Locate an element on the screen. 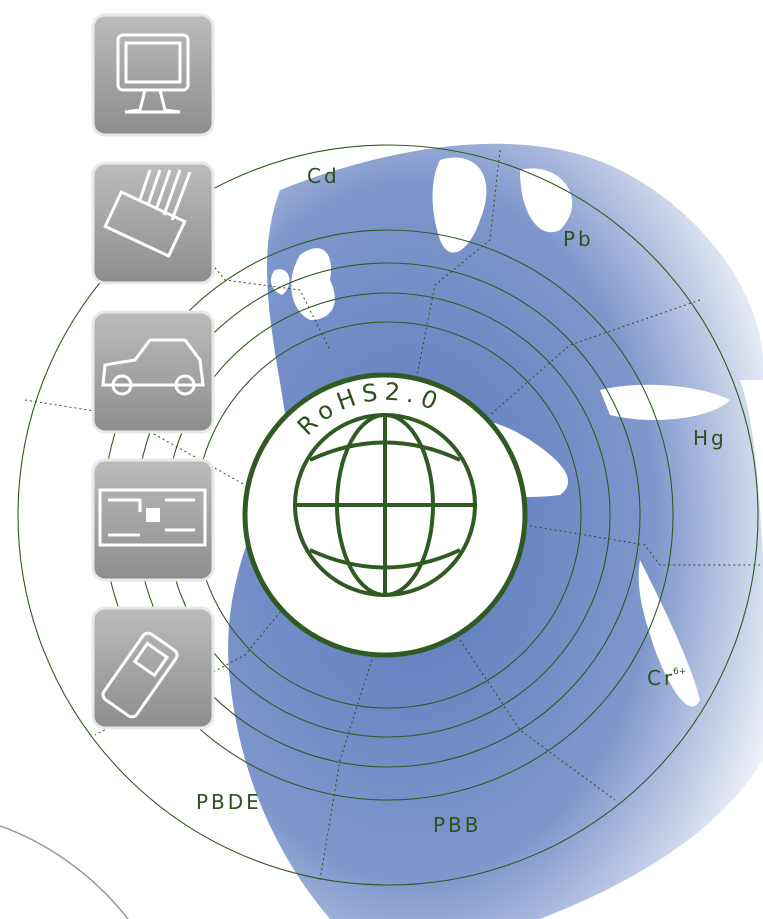 The width and height of the screenshot is (763, 919). substance-label: PBB is located at coordinates (457, 825).